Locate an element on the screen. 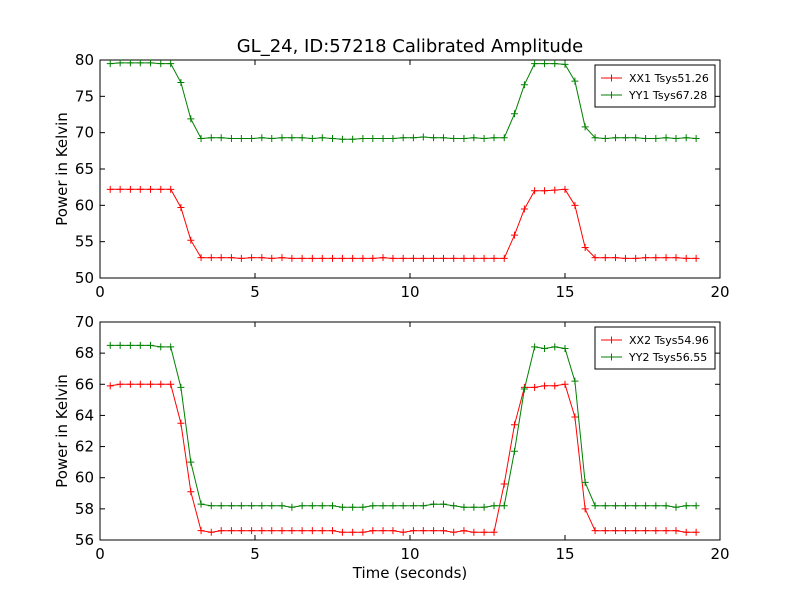 This screenshot has height=600, width=800. x-tick-label: 20 is located at coordinates (719, 554).